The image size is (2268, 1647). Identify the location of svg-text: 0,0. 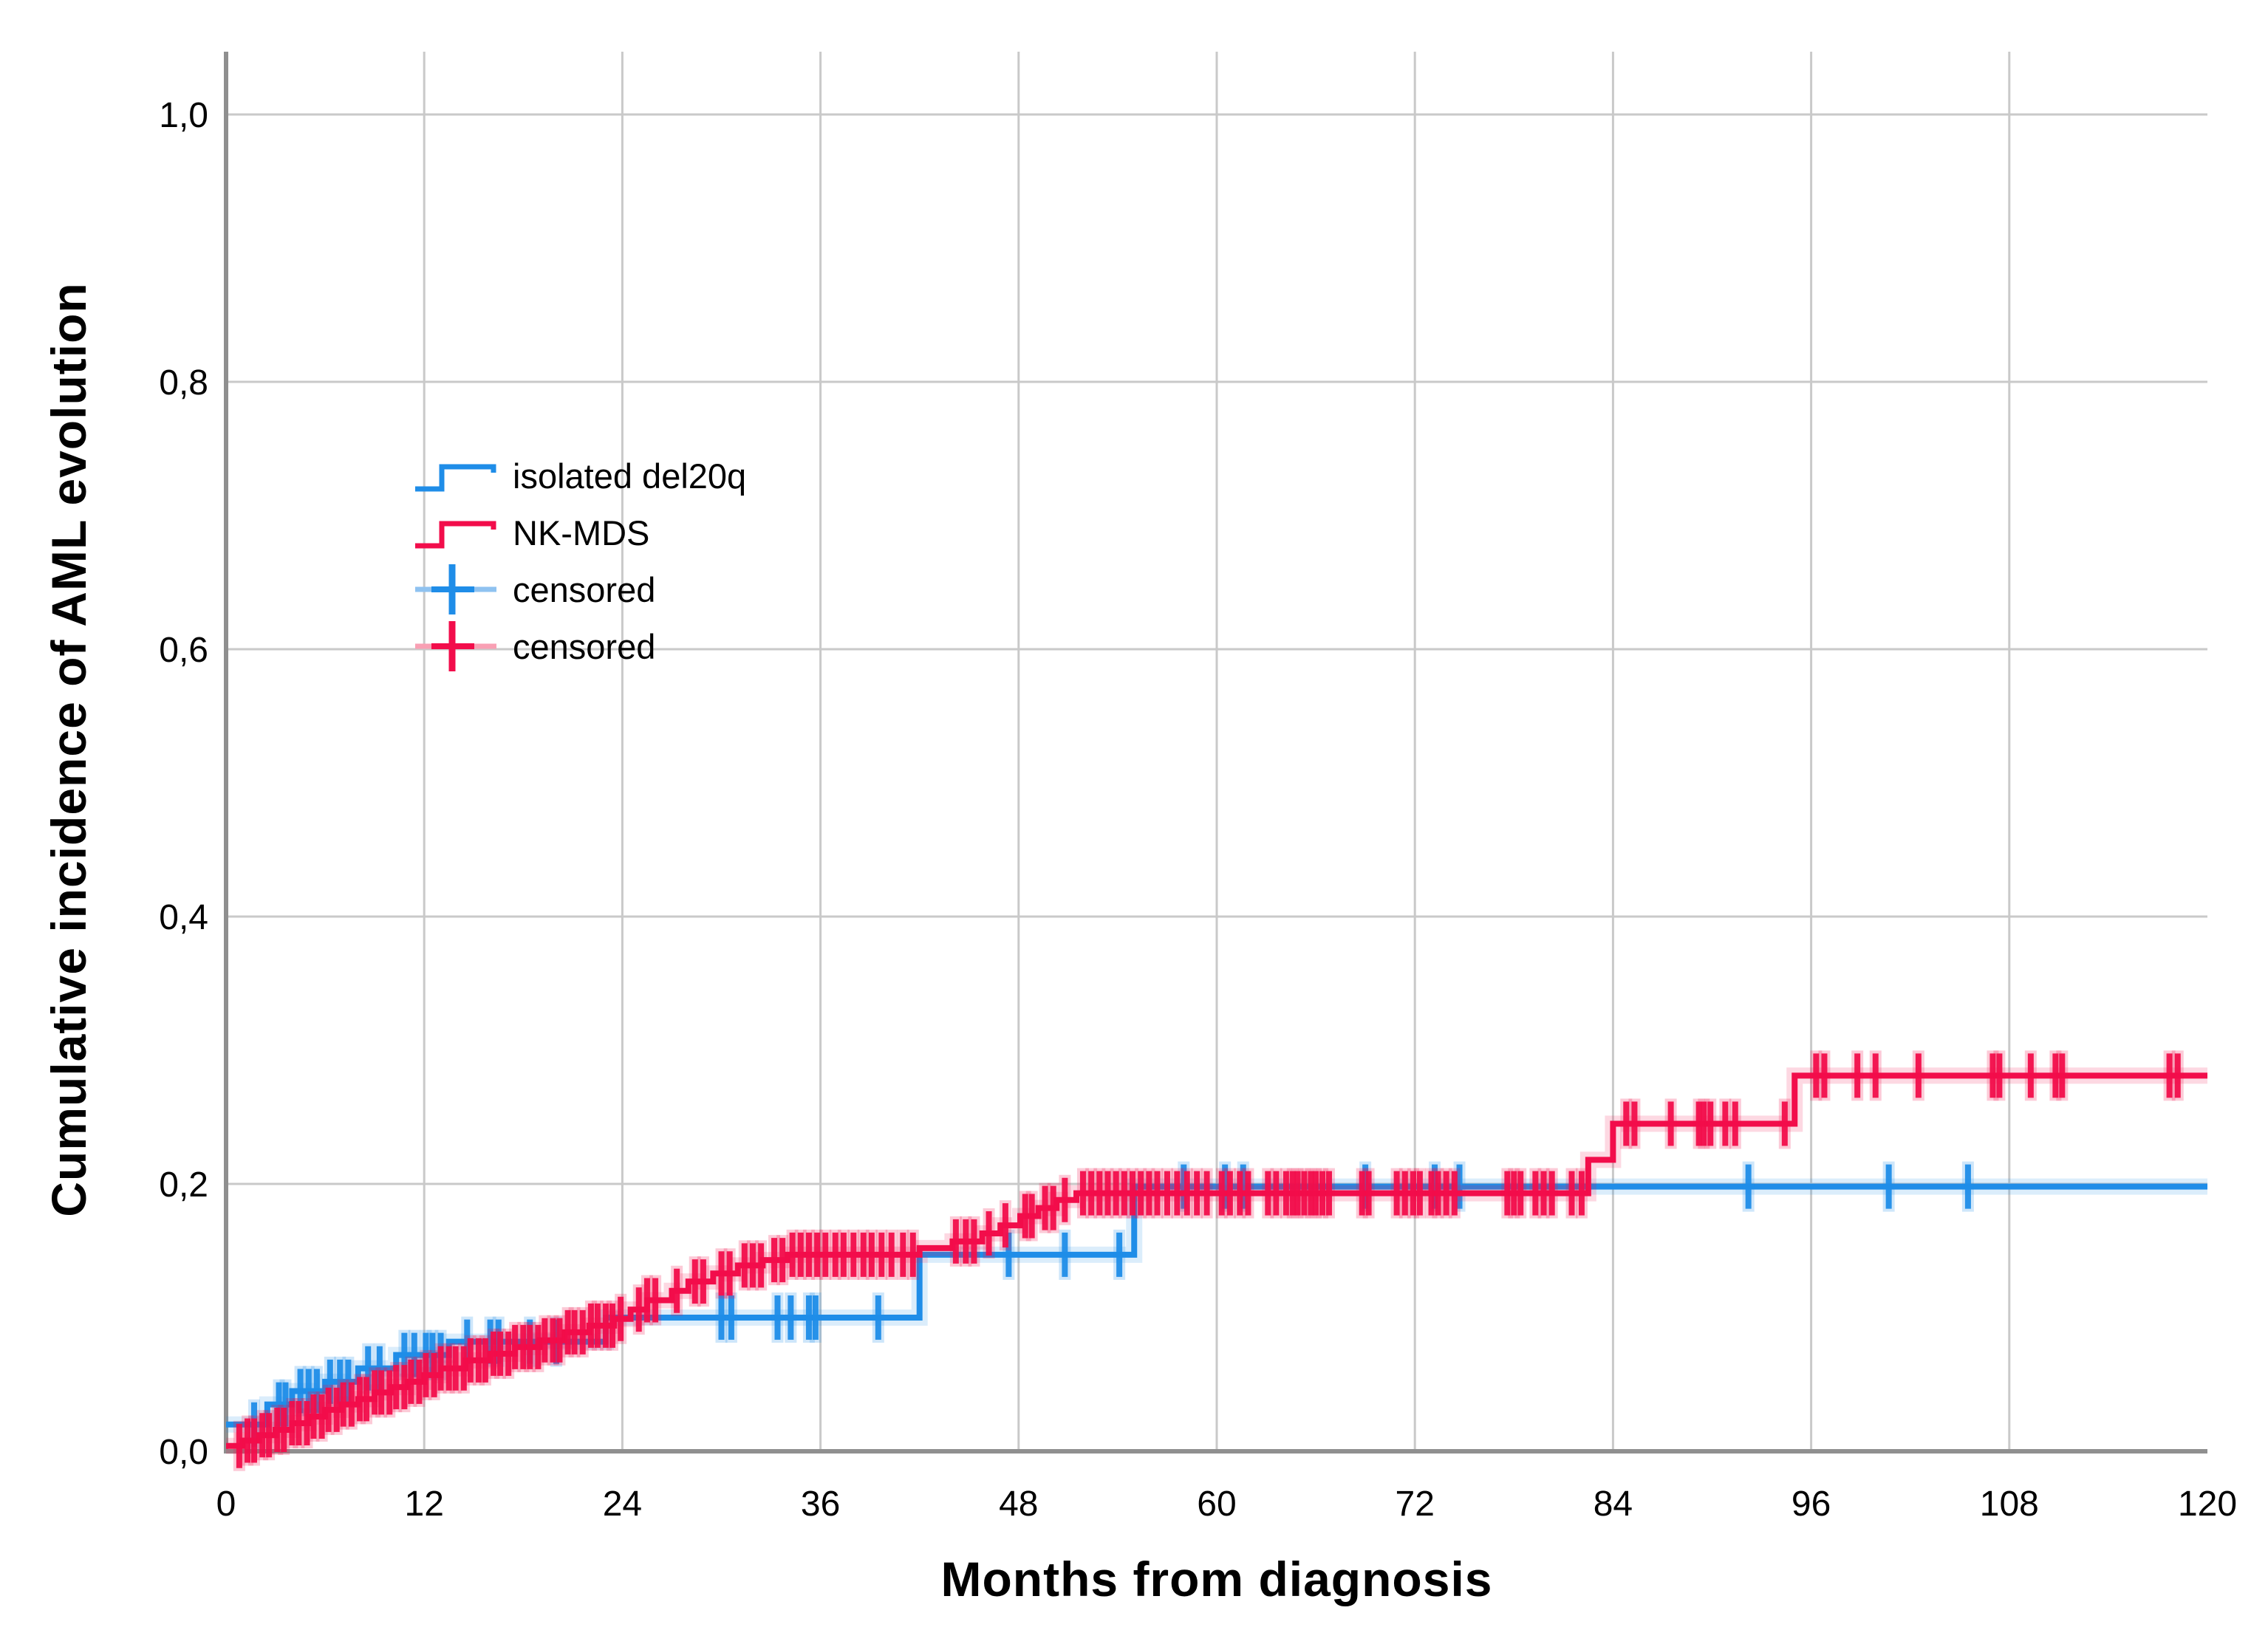
(183, 1452).